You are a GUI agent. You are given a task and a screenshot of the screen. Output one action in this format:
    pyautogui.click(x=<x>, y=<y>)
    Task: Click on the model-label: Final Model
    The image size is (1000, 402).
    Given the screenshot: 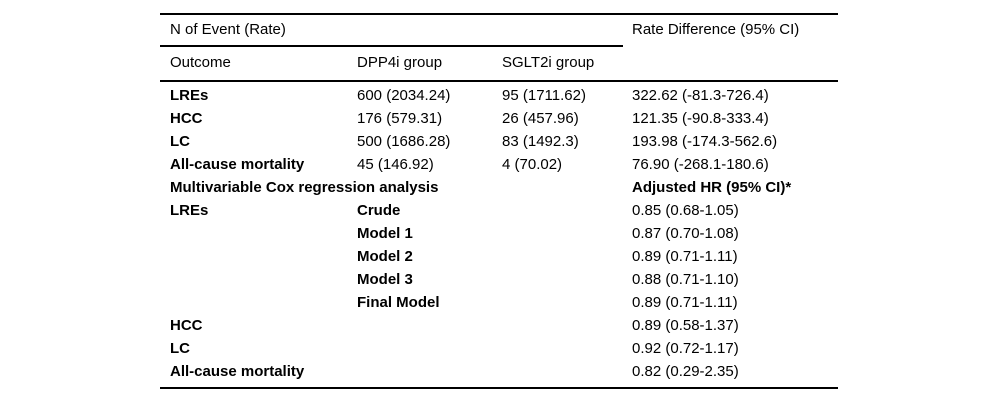 What is the action you would take?
    pyautogui.click(x=398, y=302)
    